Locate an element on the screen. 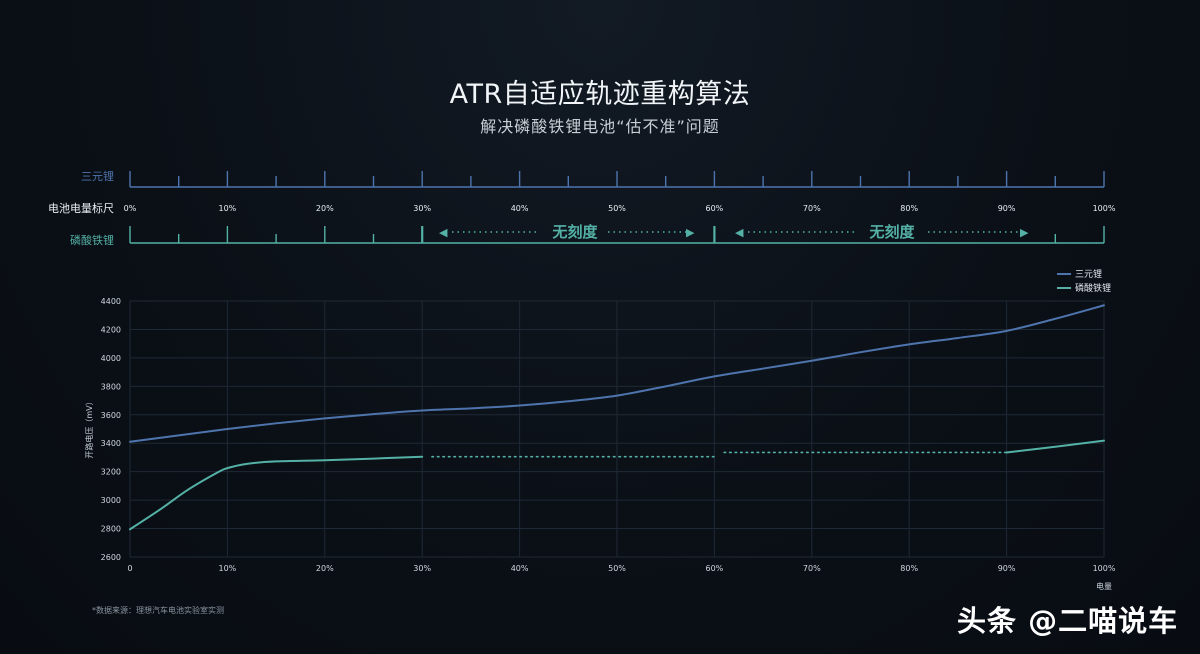 This screenshot has width=1200, height=654. data-source-footnote: *数据来源：理想汽车电池实验室实测 is located at coordinates (158, 610).